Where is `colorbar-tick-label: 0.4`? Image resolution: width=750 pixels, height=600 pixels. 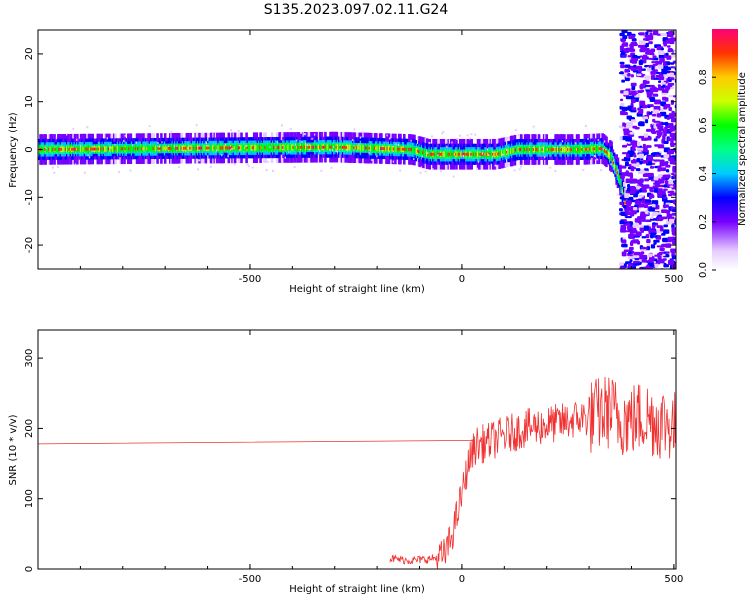 colorbar-tick-label: 0.4 is located at coordinates (703, 174).